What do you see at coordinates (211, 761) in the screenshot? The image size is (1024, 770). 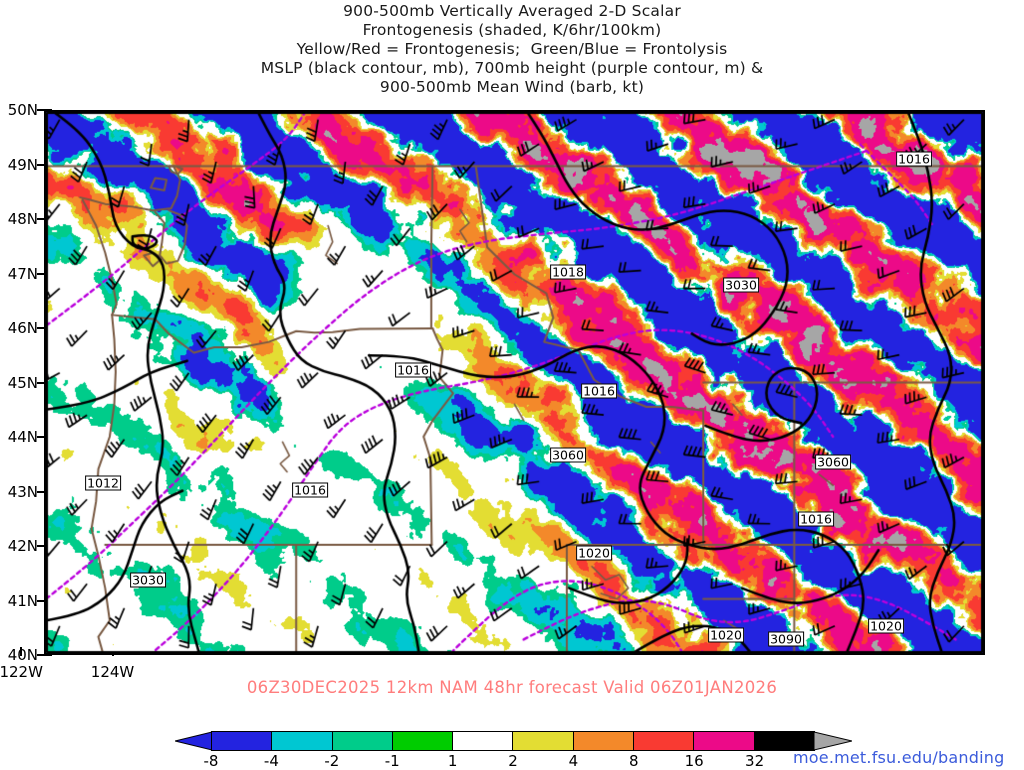 I see `colorbar-label-neg8: -8` at bounding box center [211, 761].